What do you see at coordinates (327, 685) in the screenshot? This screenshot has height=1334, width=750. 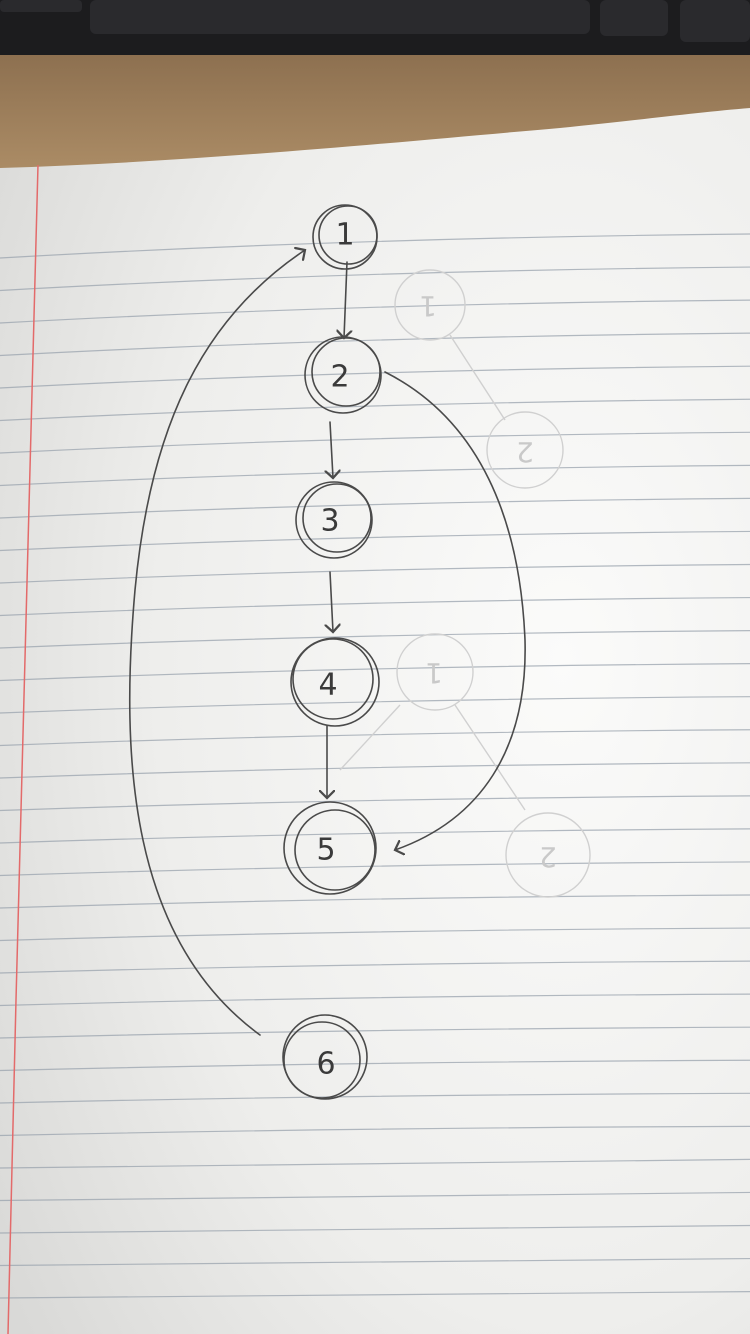 I see `node-label: 4` at bounding box center [327, 685].